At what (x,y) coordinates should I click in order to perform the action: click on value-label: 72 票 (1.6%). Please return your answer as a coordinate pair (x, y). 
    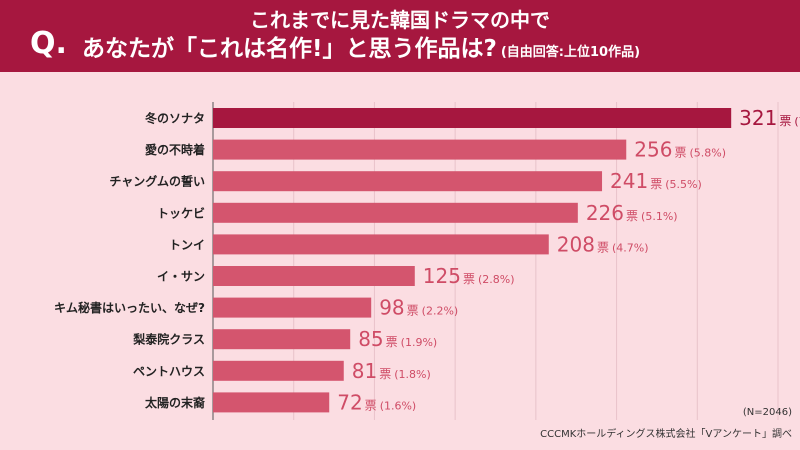
    Looking at the image, I should click on (376, 402).